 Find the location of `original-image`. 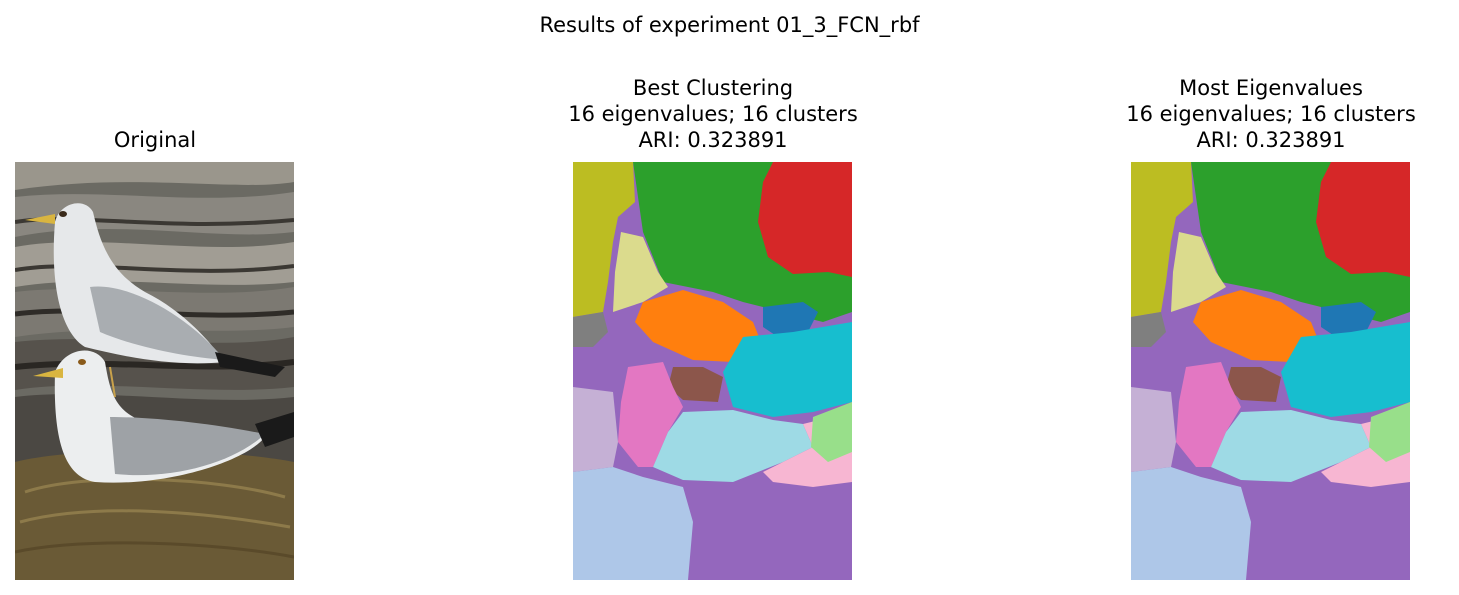

original-image is located at coordinates (154, 371).